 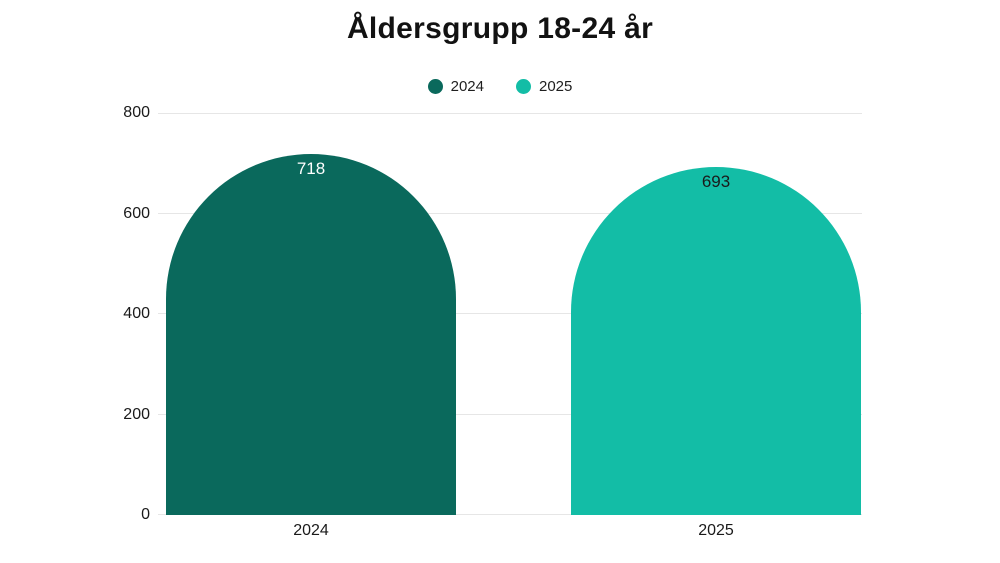 I want to click on y-axis-tick-label: 400, so click(x=136, y=313).